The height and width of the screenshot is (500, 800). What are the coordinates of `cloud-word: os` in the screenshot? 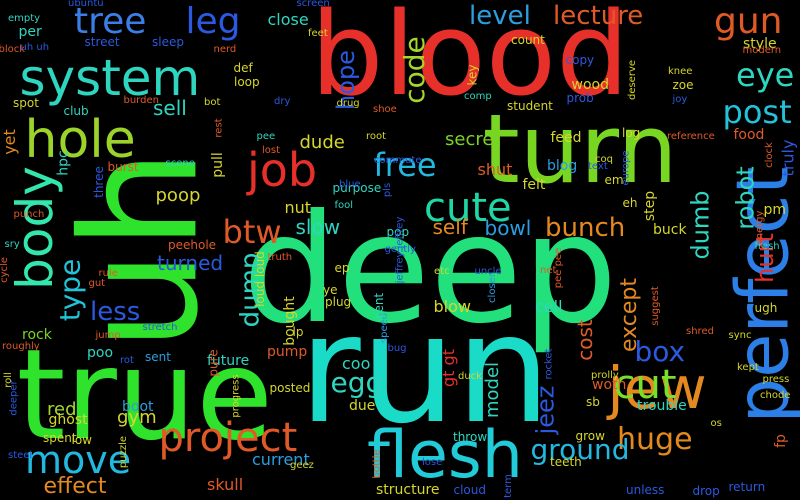 It's located at (716, 423).